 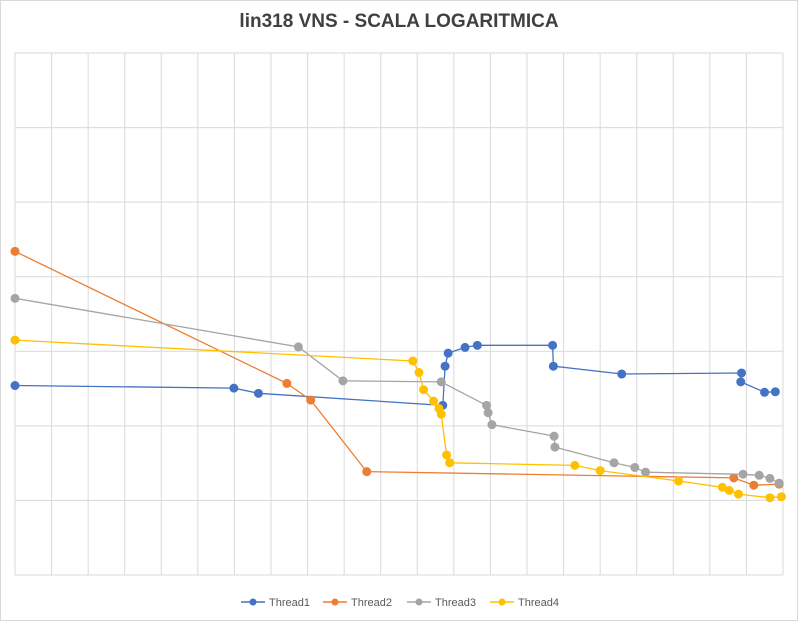 I want to click on legend-item-thread3: Thread3, so click(x=441, y=603).